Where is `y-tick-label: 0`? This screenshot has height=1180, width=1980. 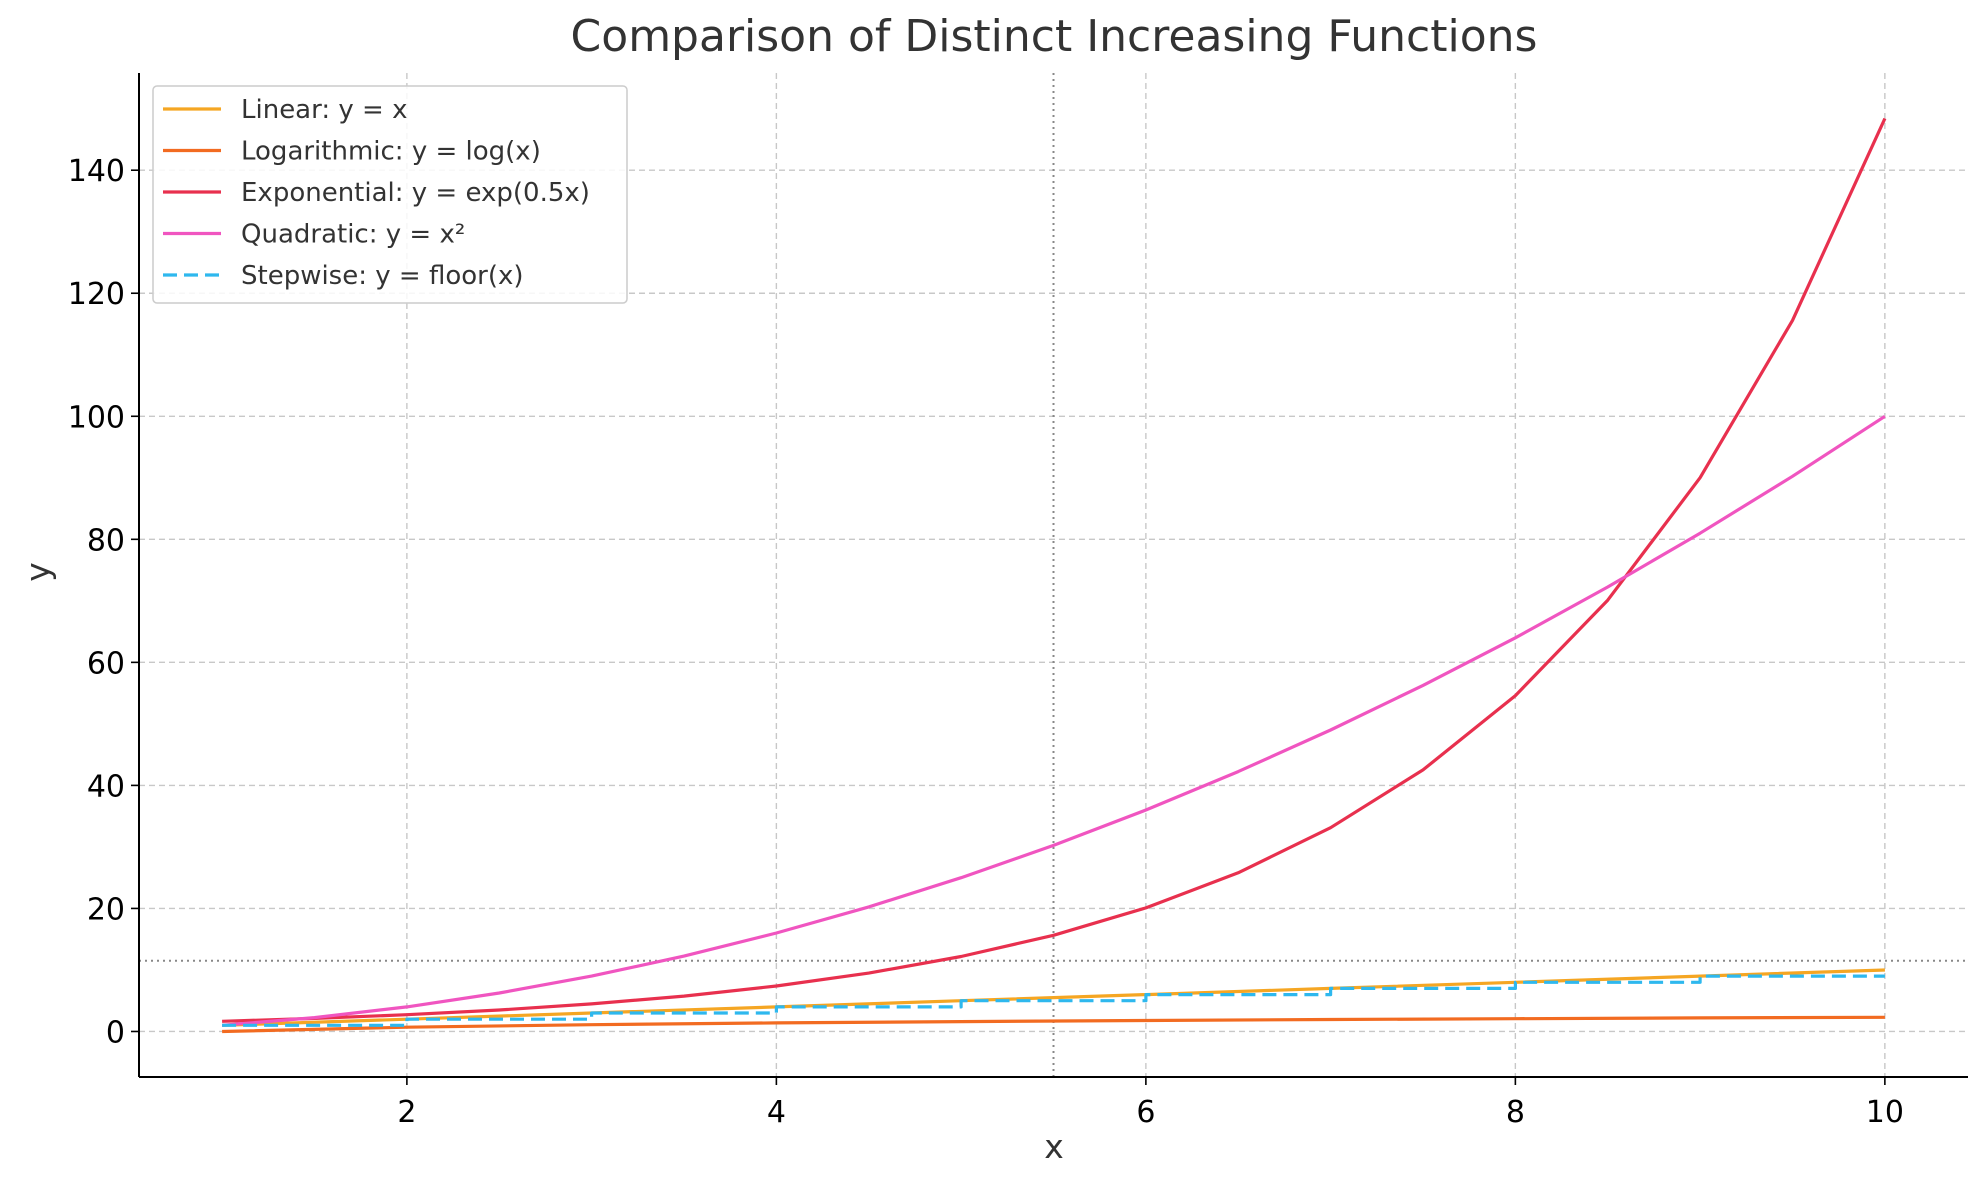 y-tick-label: 0 is located at coordinates (115, 1032).